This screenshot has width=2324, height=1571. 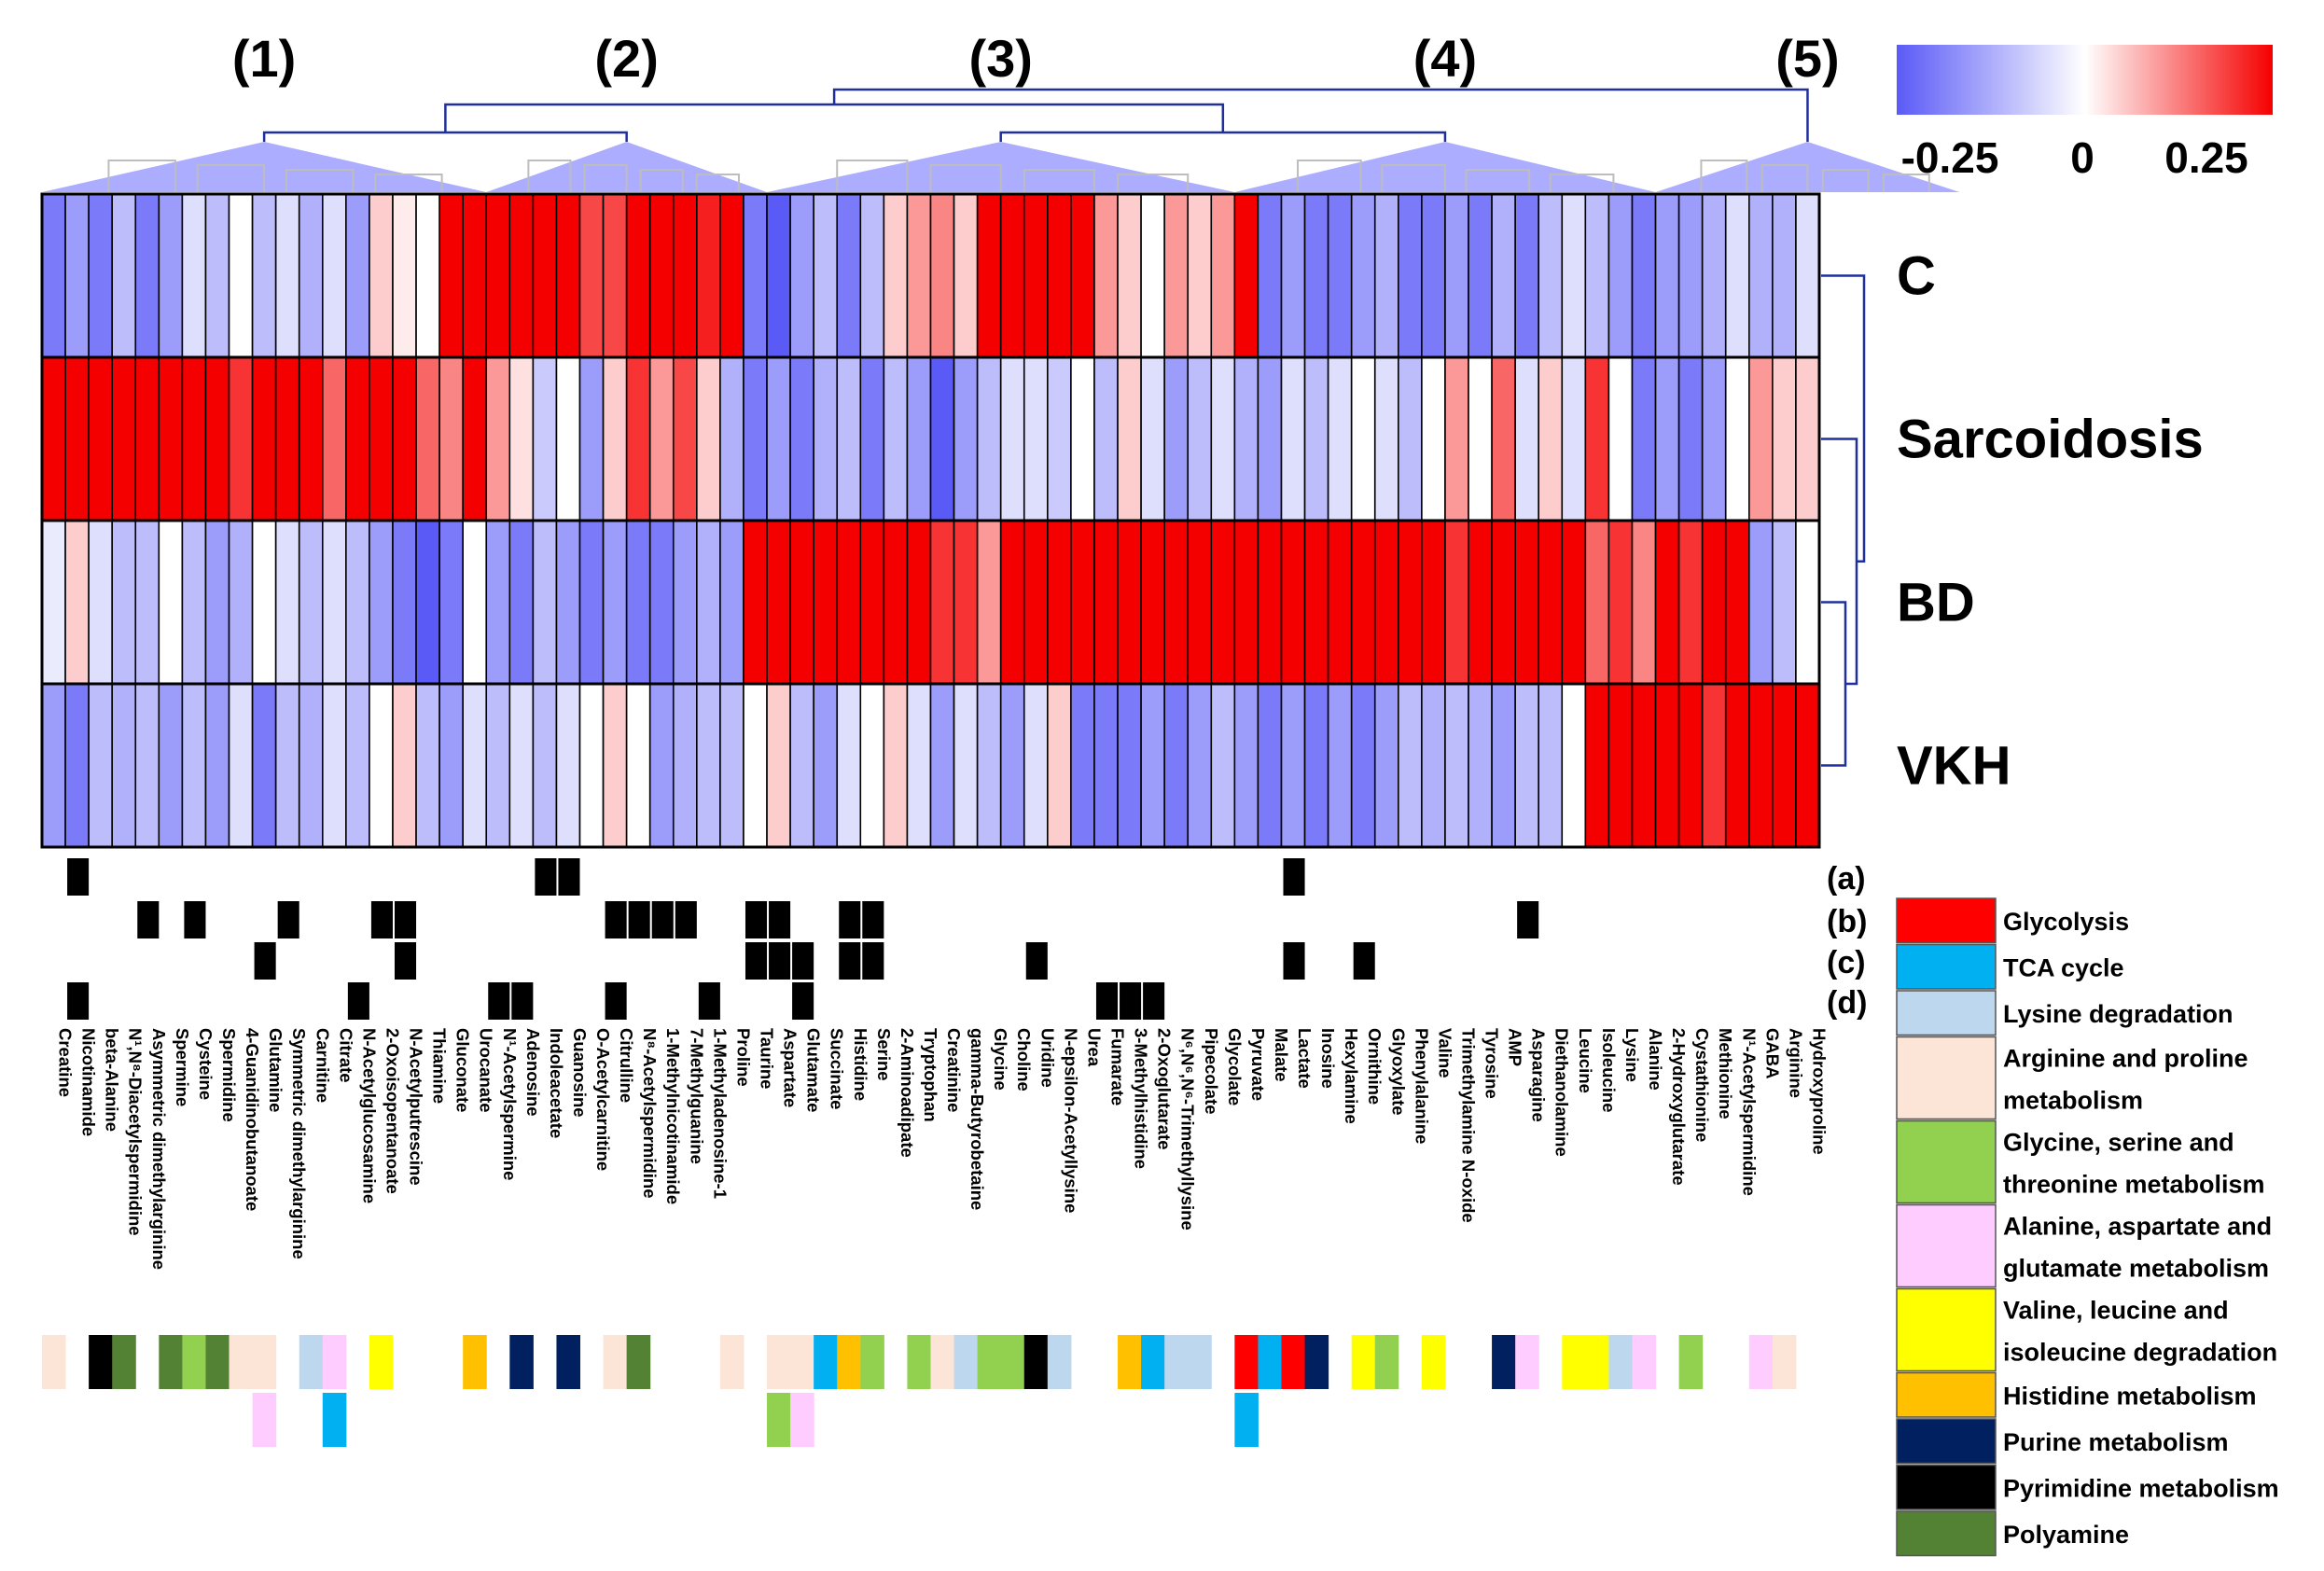 I want to click on metabolite-label: Hexylamine, so click(x=1351, y=1076).